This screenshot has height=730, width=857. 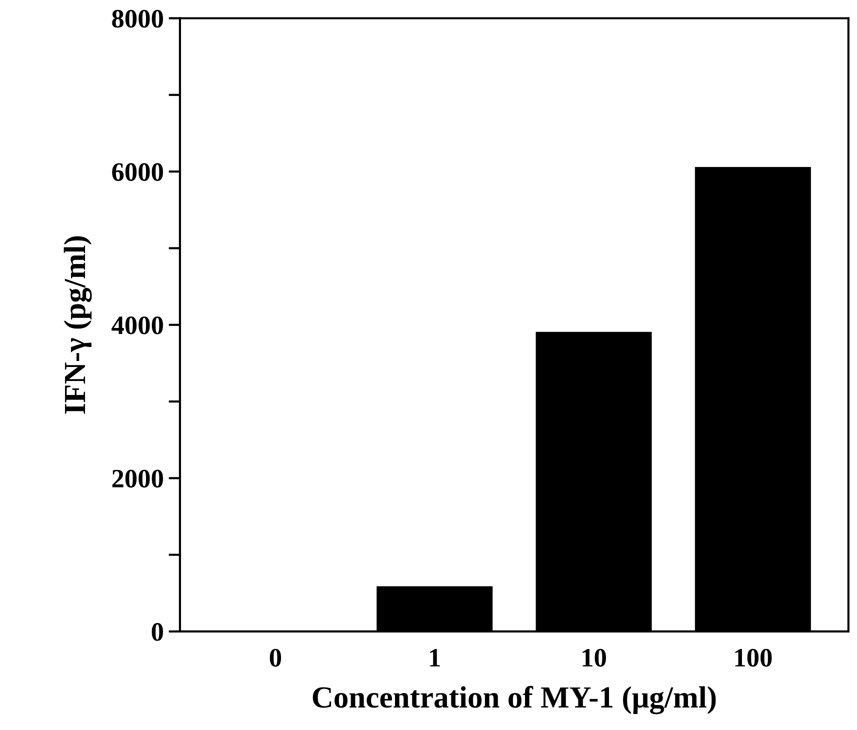 I want to click on y-tick-label: 0, so click(x=157, y=632).